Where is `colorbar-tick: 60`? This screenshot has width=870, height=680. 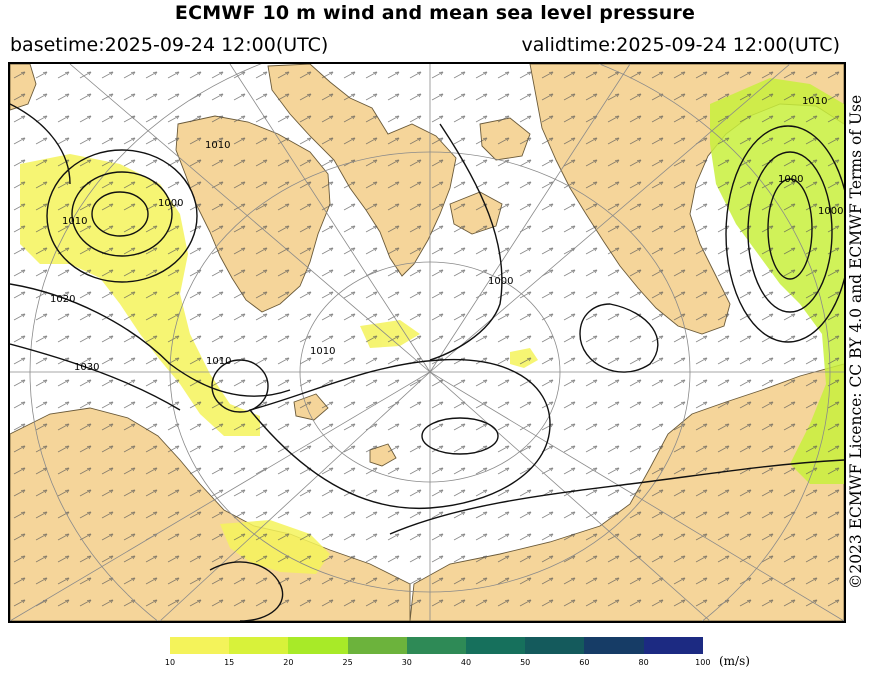 colorbar-tick: 60 is located at coordinates (584, 662).